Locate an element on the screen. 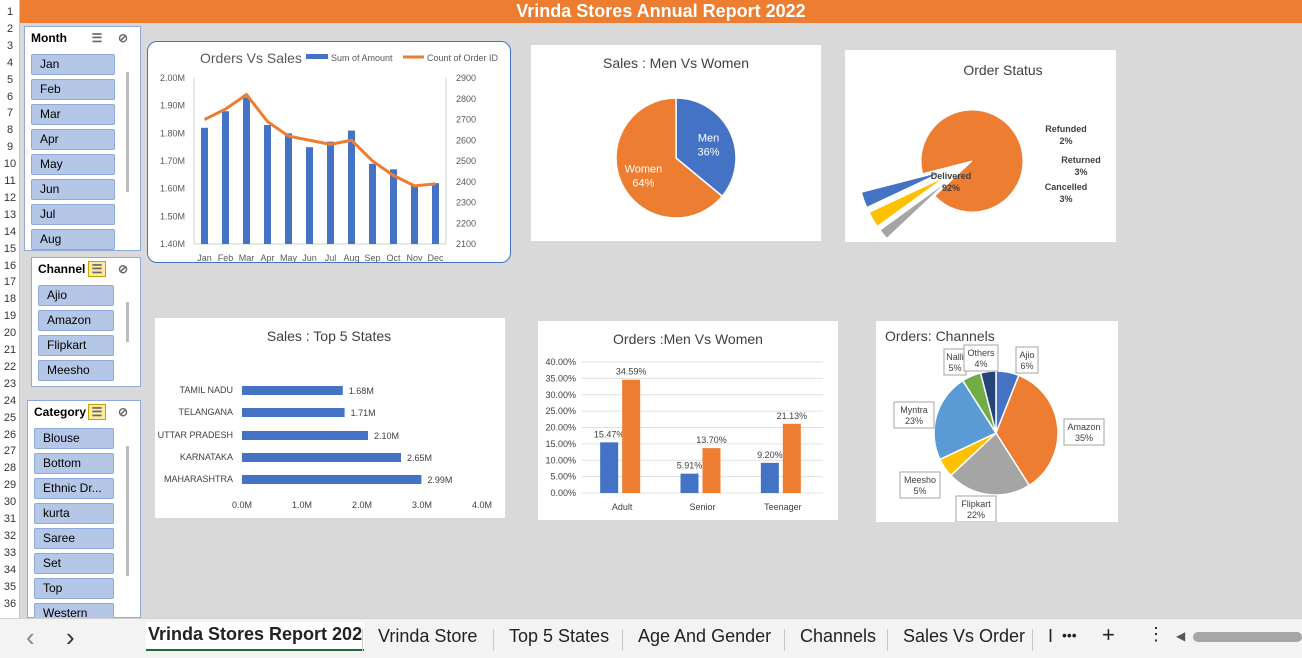 This screenshot has width=1302, height=658. month-slicer-item: Jul is located at coordinates (73, 214).